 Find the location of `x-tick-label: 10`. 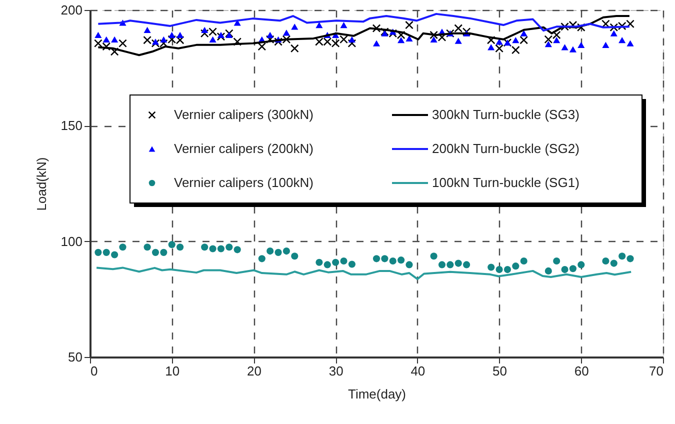

x-tick-label: 10 is located at coordinates (172, 371).